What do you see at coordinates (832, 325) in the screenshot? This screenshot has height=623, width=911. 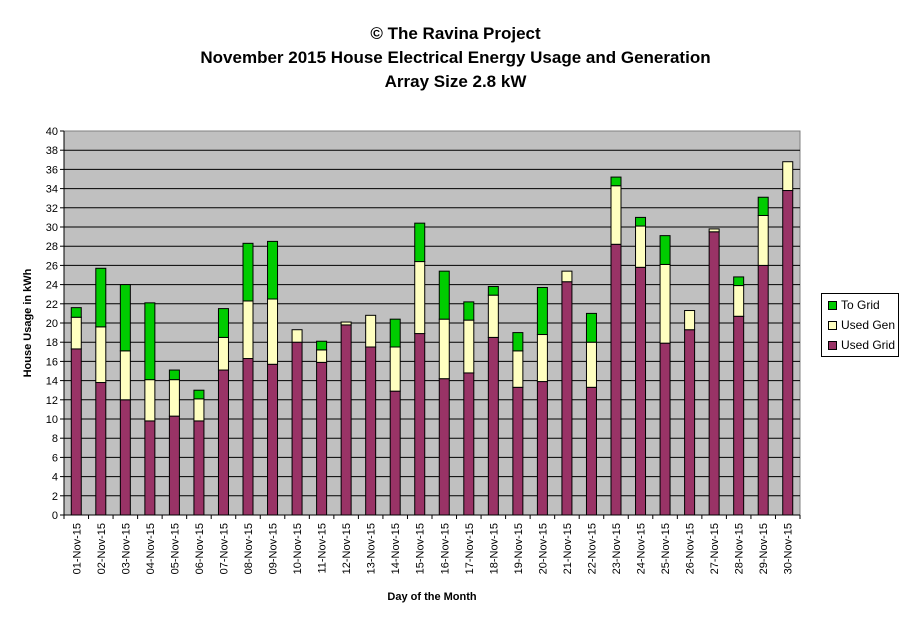 I see `legend-swatch-used-gen` at bounding box center [832, 325].